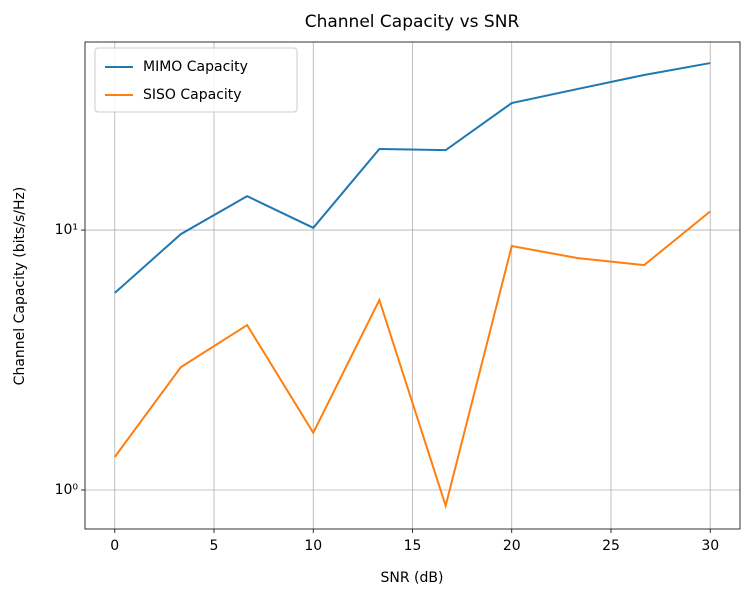 The height and width of the screenshot is (599, 752). What do you see at coordinates (214, 546) in the screenshot?
I see `x-tick-label: 5` at bounding box center [214, 546].